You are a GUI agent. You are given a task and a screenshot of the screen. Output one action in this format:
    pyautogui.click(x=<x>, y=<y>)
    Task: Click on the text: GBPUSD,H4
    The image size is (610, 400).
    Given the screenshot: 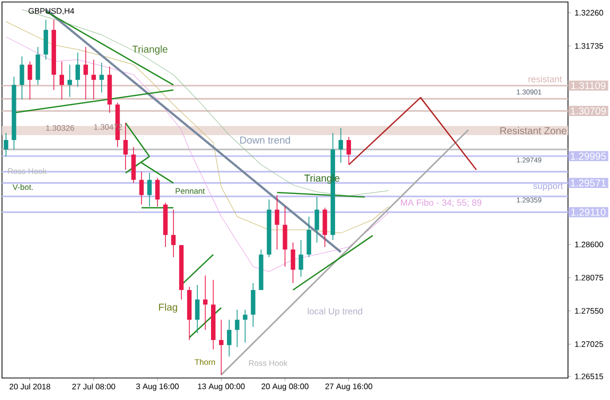 What is the action you would take?
    pyautogui.click(x=51, y=11)
    